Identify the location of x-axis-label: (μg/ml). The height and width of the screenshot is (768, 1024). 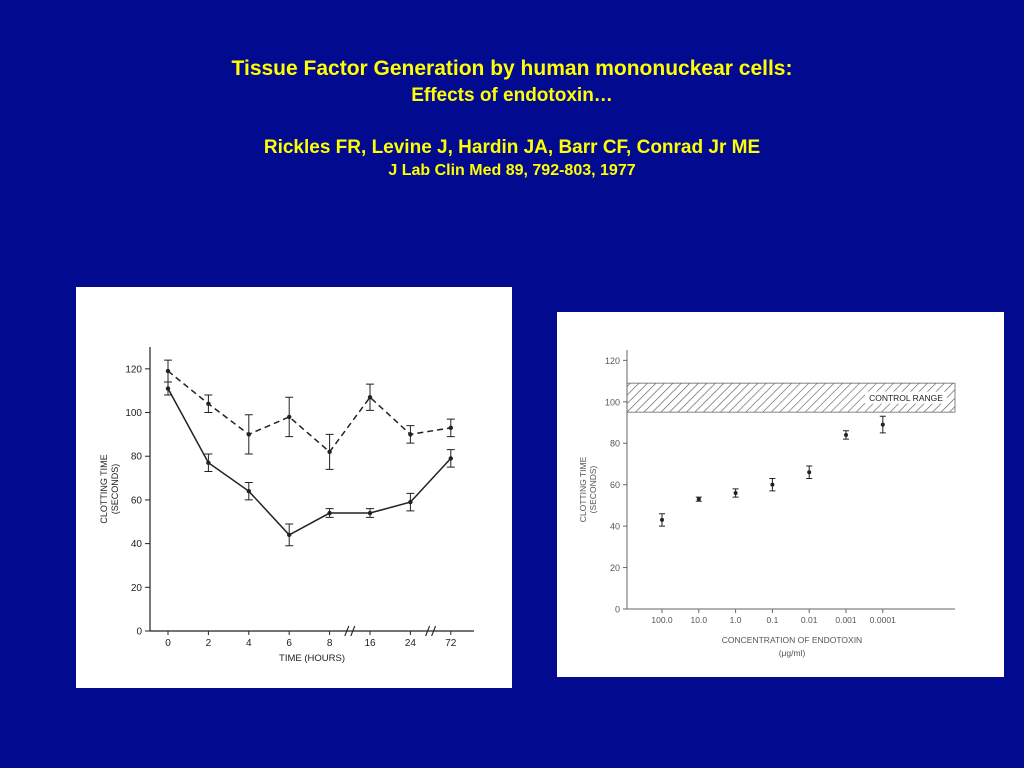
(792, 653).